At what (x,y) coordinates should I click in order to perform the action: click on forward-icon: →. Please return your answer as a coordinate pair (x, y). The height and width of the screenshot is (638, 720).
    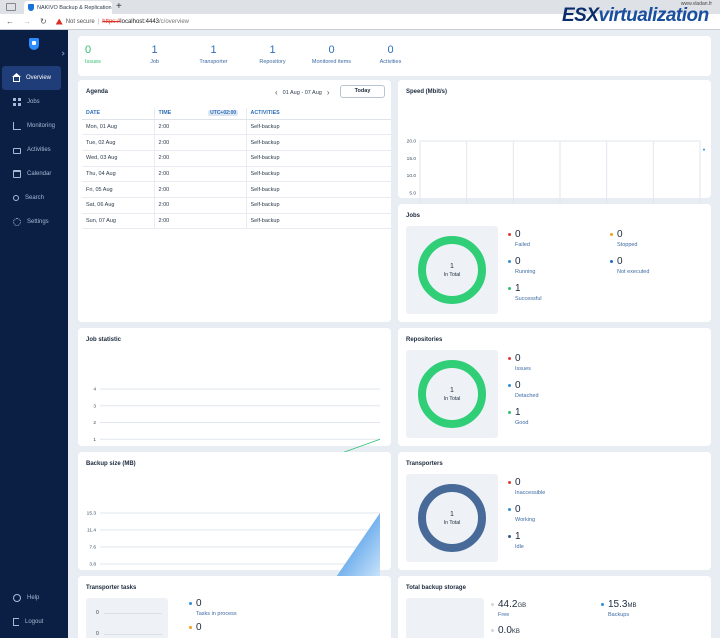
    Looking at the image, I should click on (27, 21).